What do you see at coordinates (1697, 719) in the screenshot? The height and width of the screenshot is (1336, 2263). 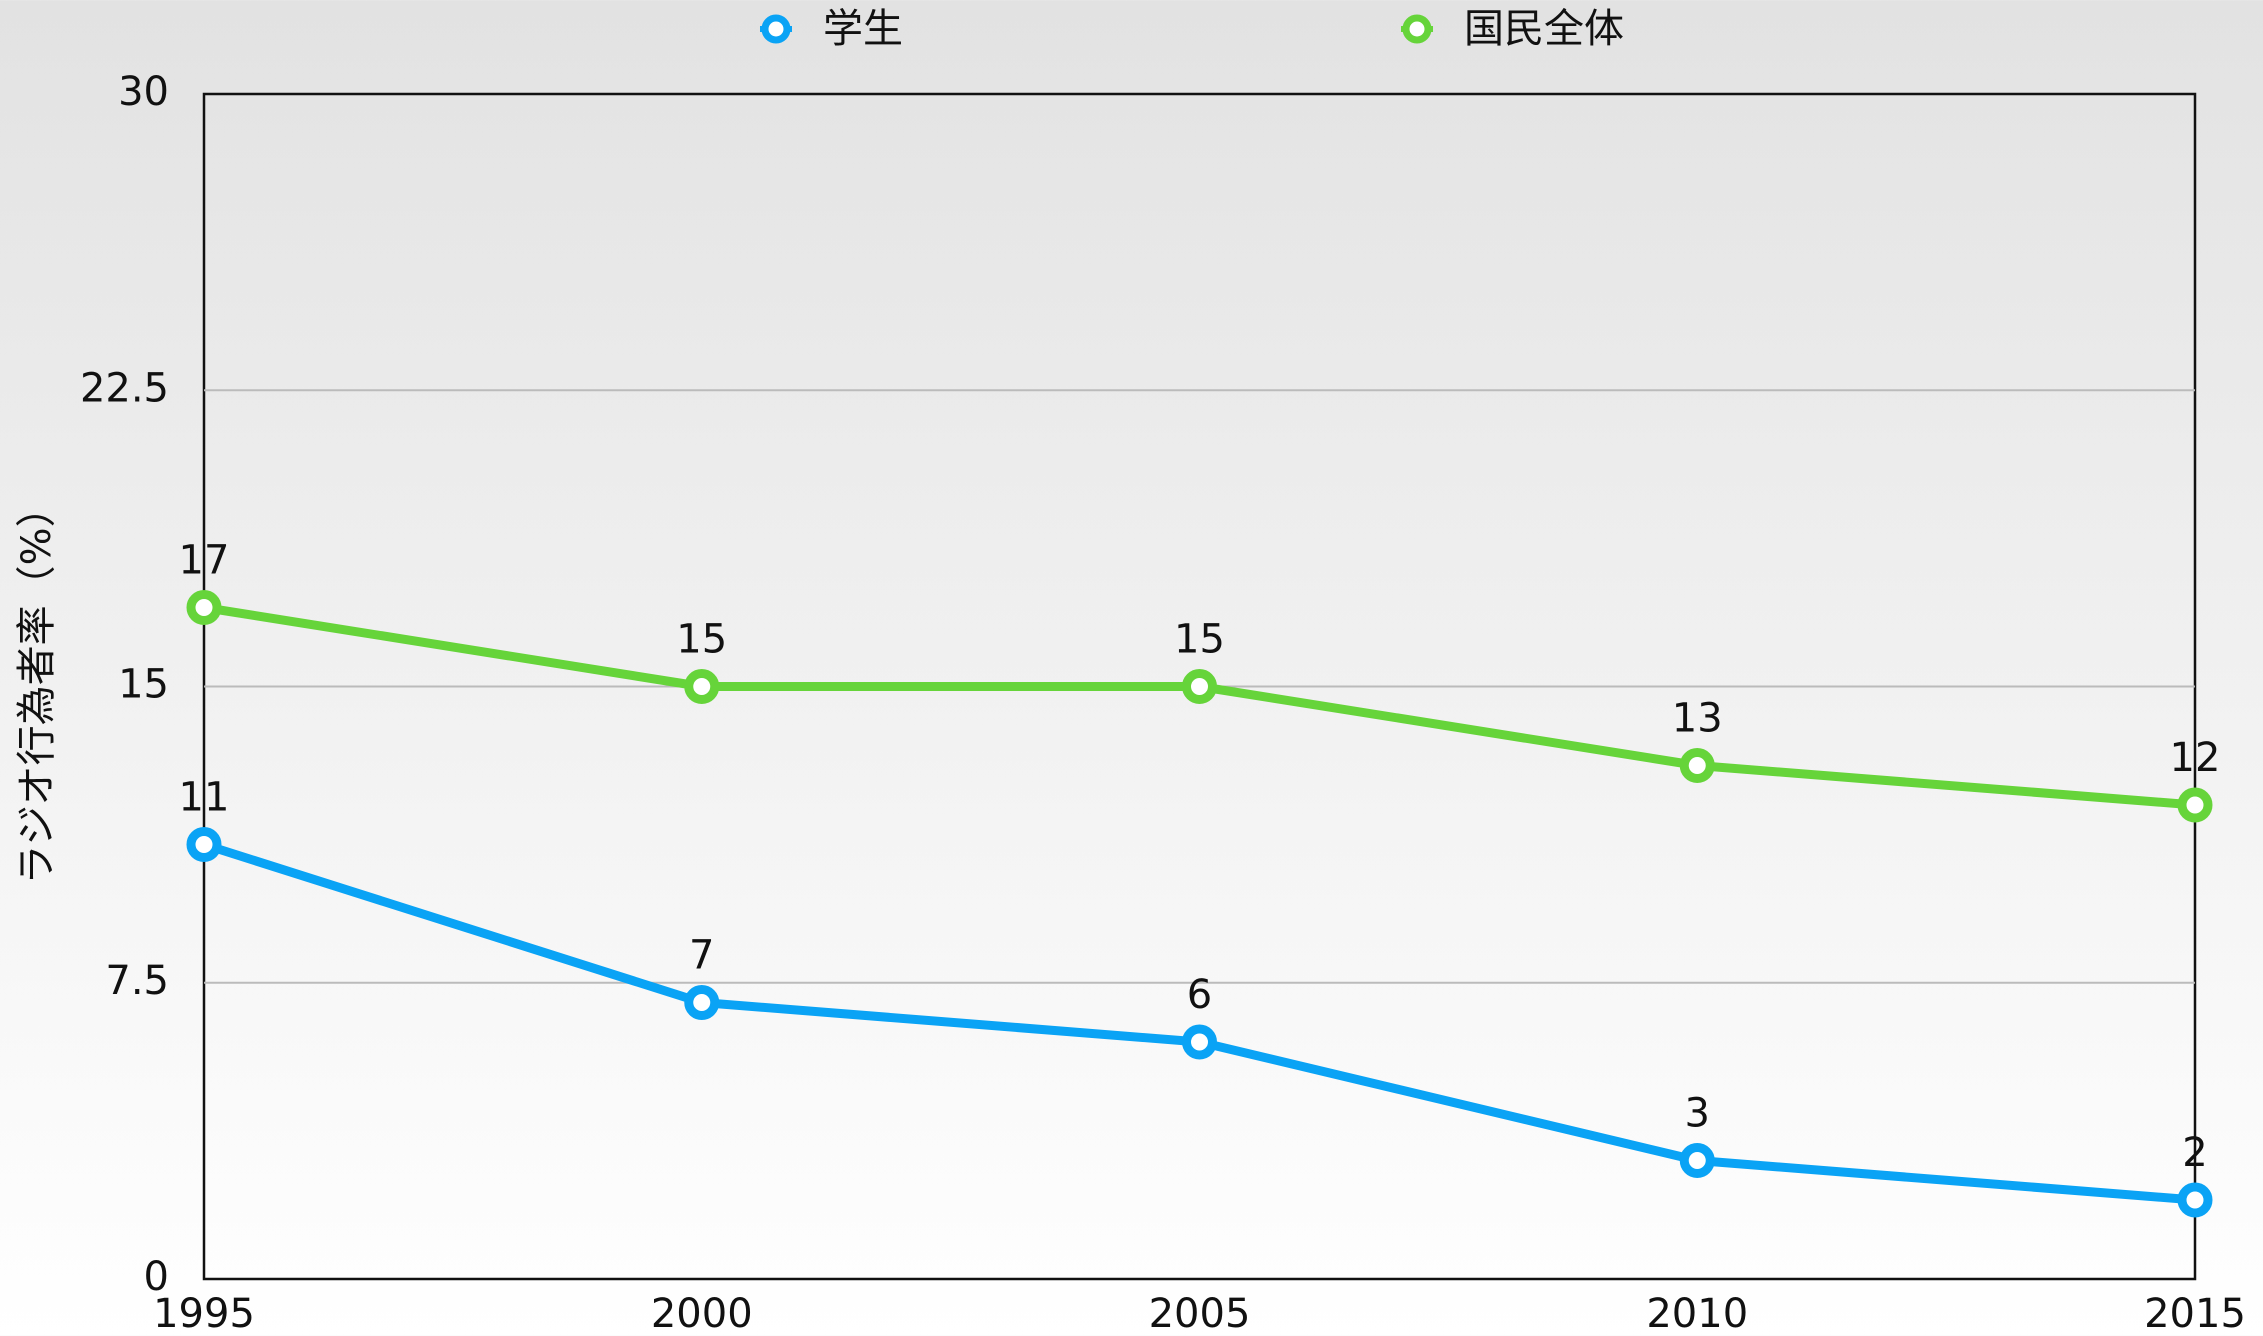 I see `data-label: 13` at bounding box center [1697, 719].